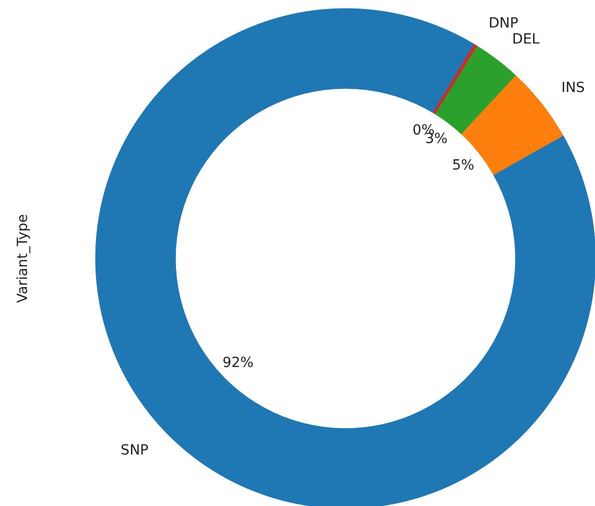  Describe the element at coordinates (573, 88) in the screenshot. I see `slice-label: INS` at that location.